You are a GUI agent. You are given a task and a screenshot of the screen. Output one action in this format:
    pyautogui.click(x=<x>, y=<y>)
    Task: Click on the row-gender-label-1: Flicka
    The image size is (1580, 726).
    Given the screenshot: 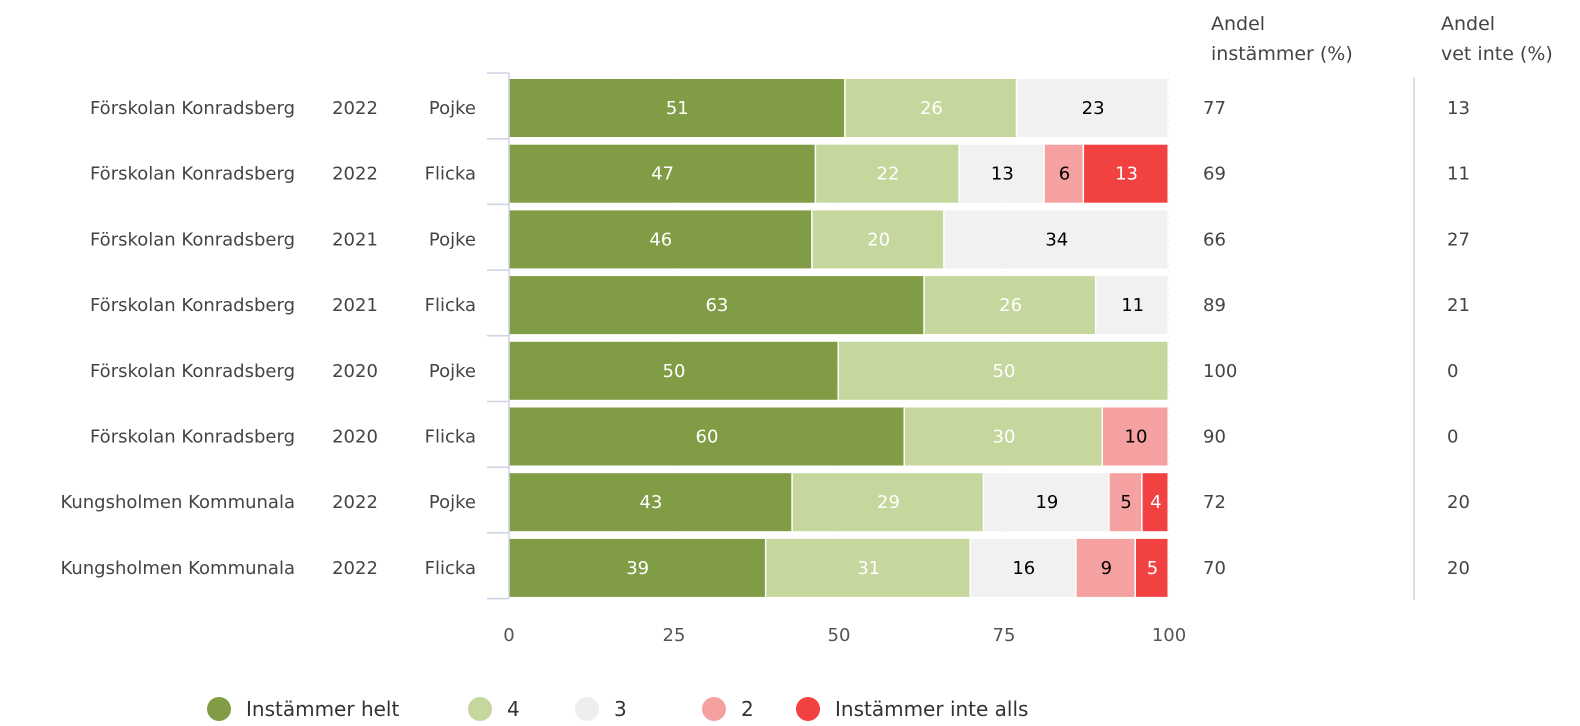 What is the action you would take?
    pyautogui.click(x=450, y=174)
    